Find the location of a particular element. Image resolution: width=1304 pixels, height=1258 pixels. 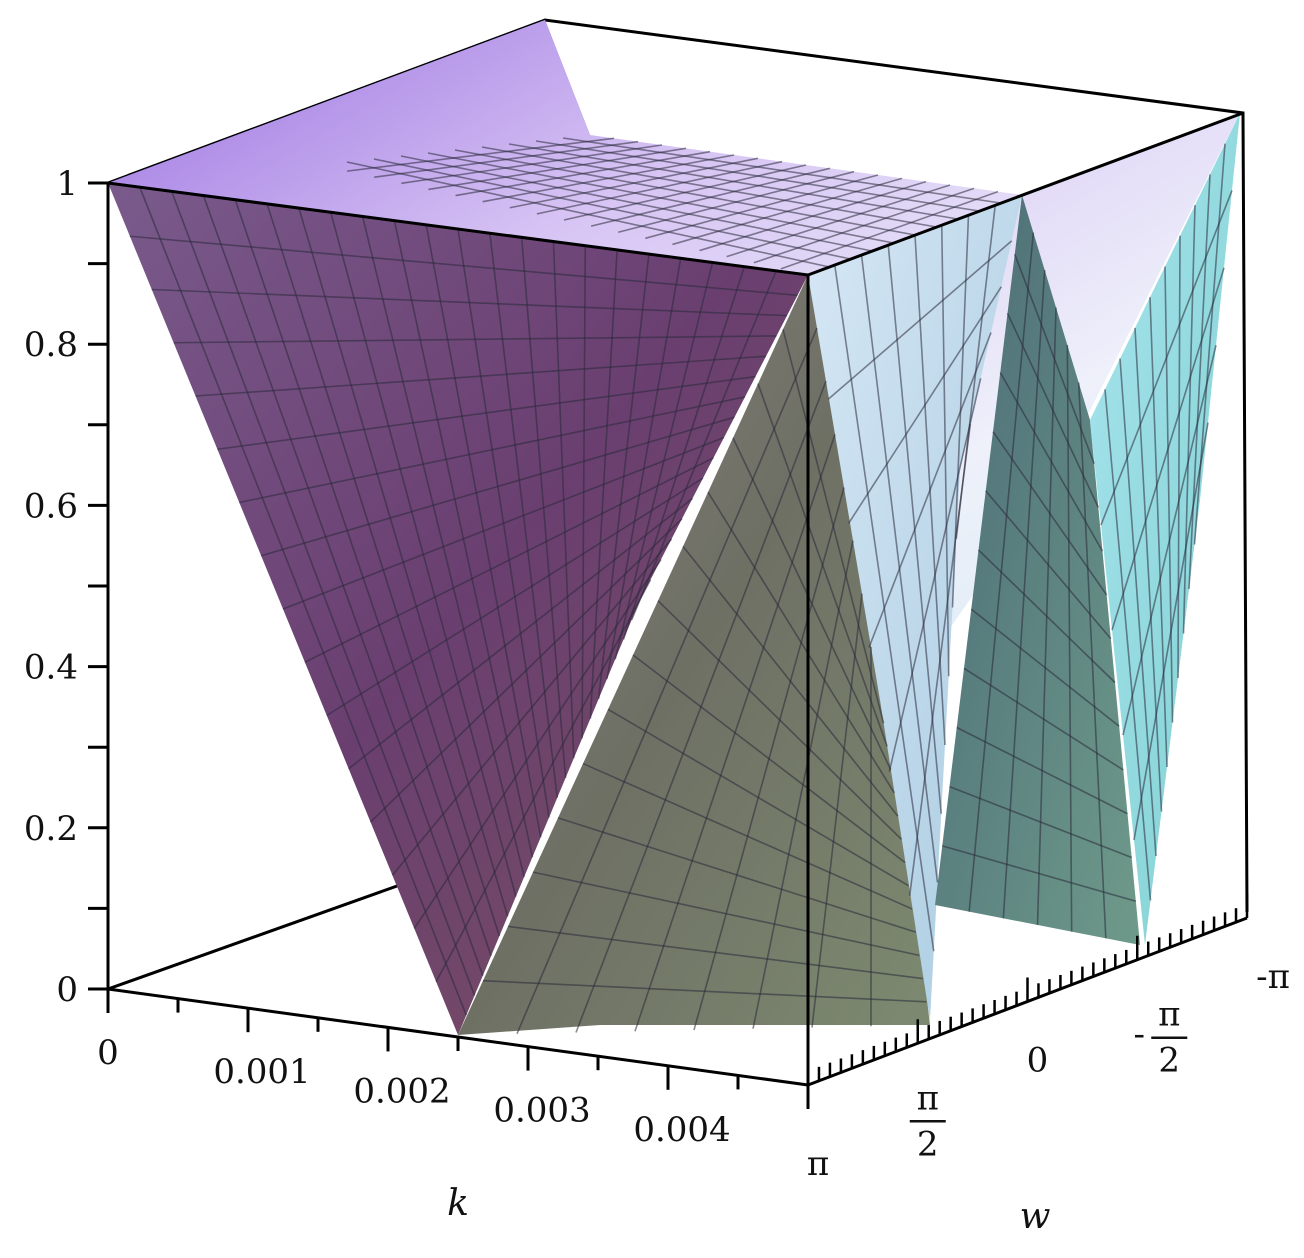

z-tick-label: 0.2 is located at coordinates (51, 829).